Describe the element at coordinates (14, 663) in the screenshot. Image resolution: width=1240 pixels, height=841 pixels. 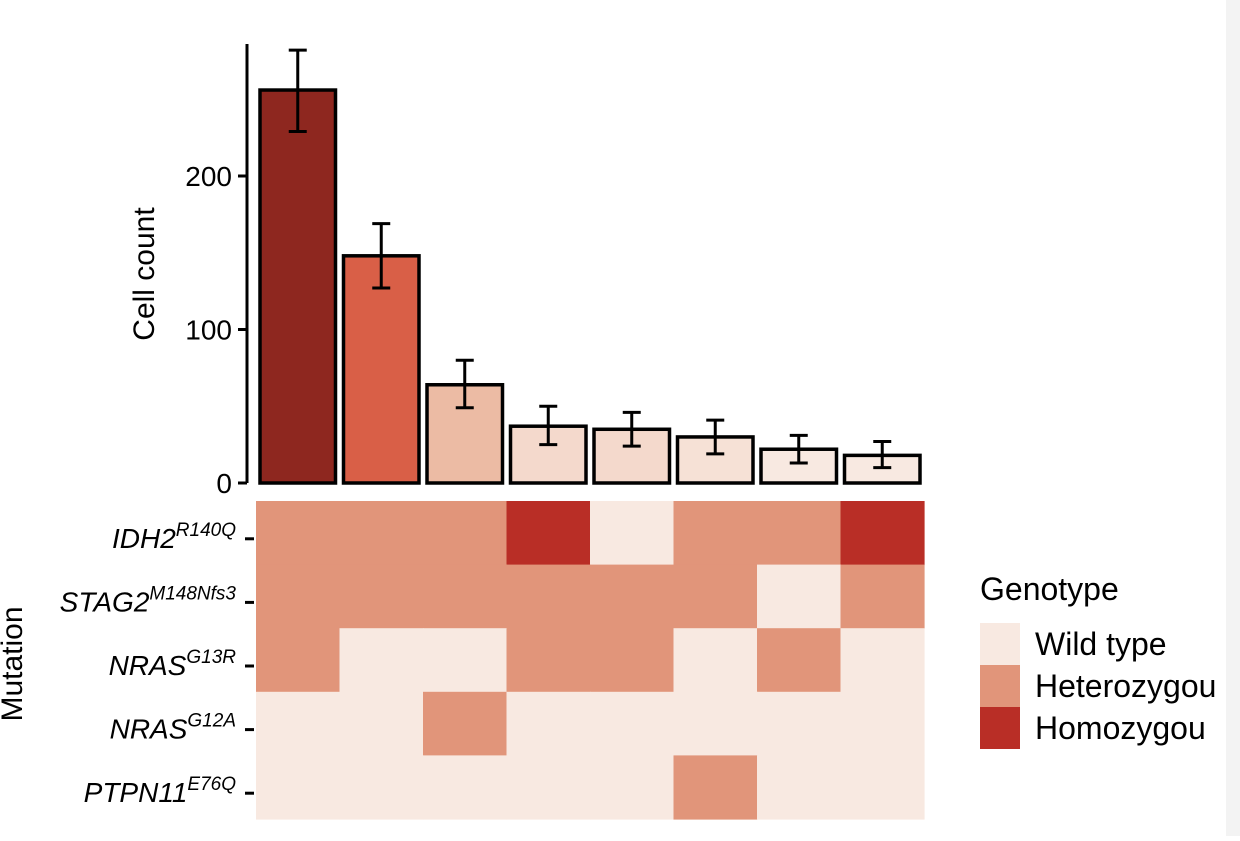
I see `heatmap-y-axis-title: Mutation` at that location.